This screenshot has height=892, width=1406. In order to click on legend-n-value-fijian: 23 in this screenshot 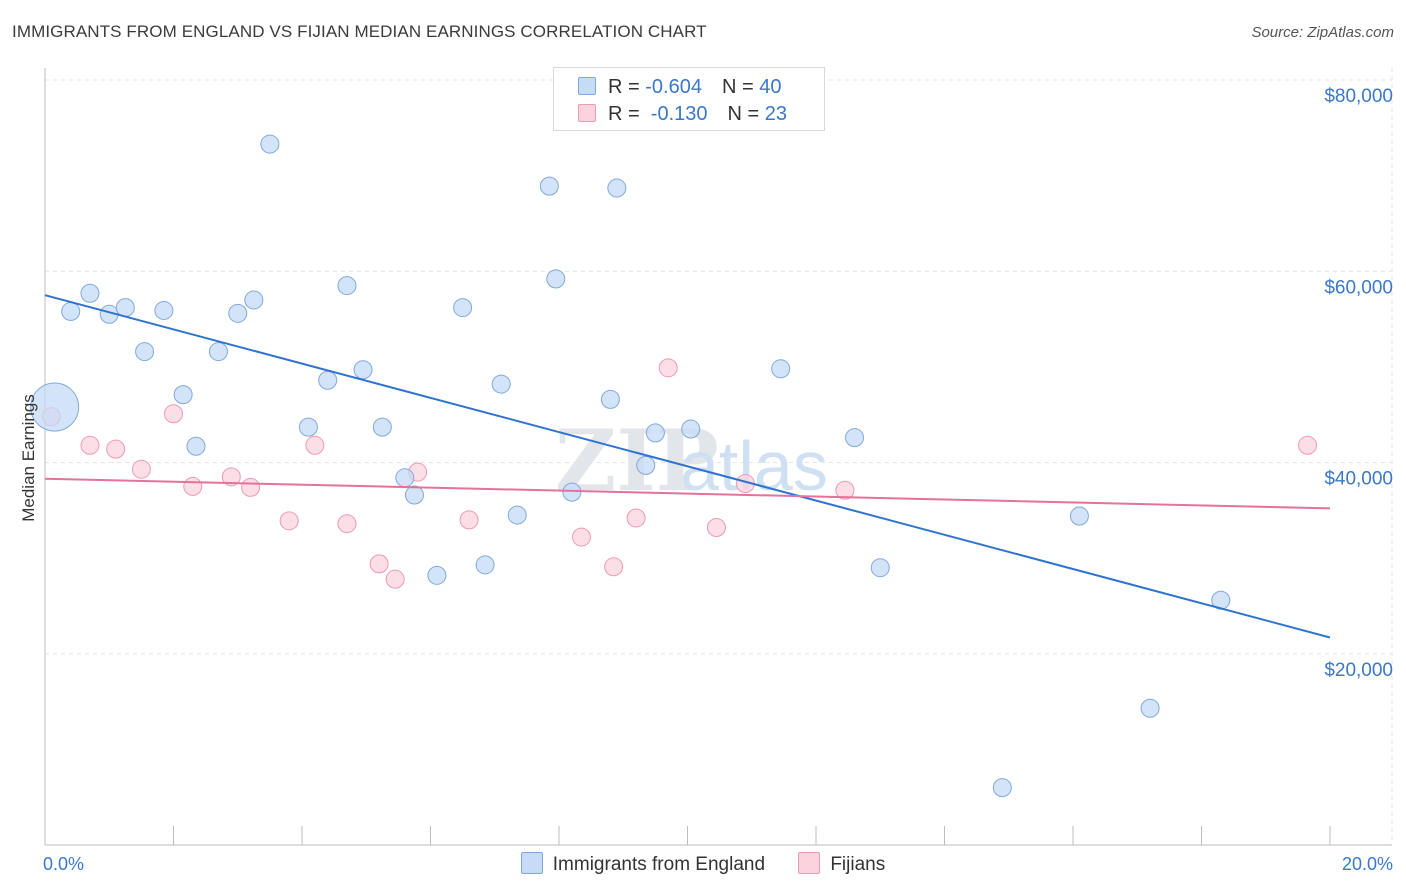, I will do `click(776, 114)`.